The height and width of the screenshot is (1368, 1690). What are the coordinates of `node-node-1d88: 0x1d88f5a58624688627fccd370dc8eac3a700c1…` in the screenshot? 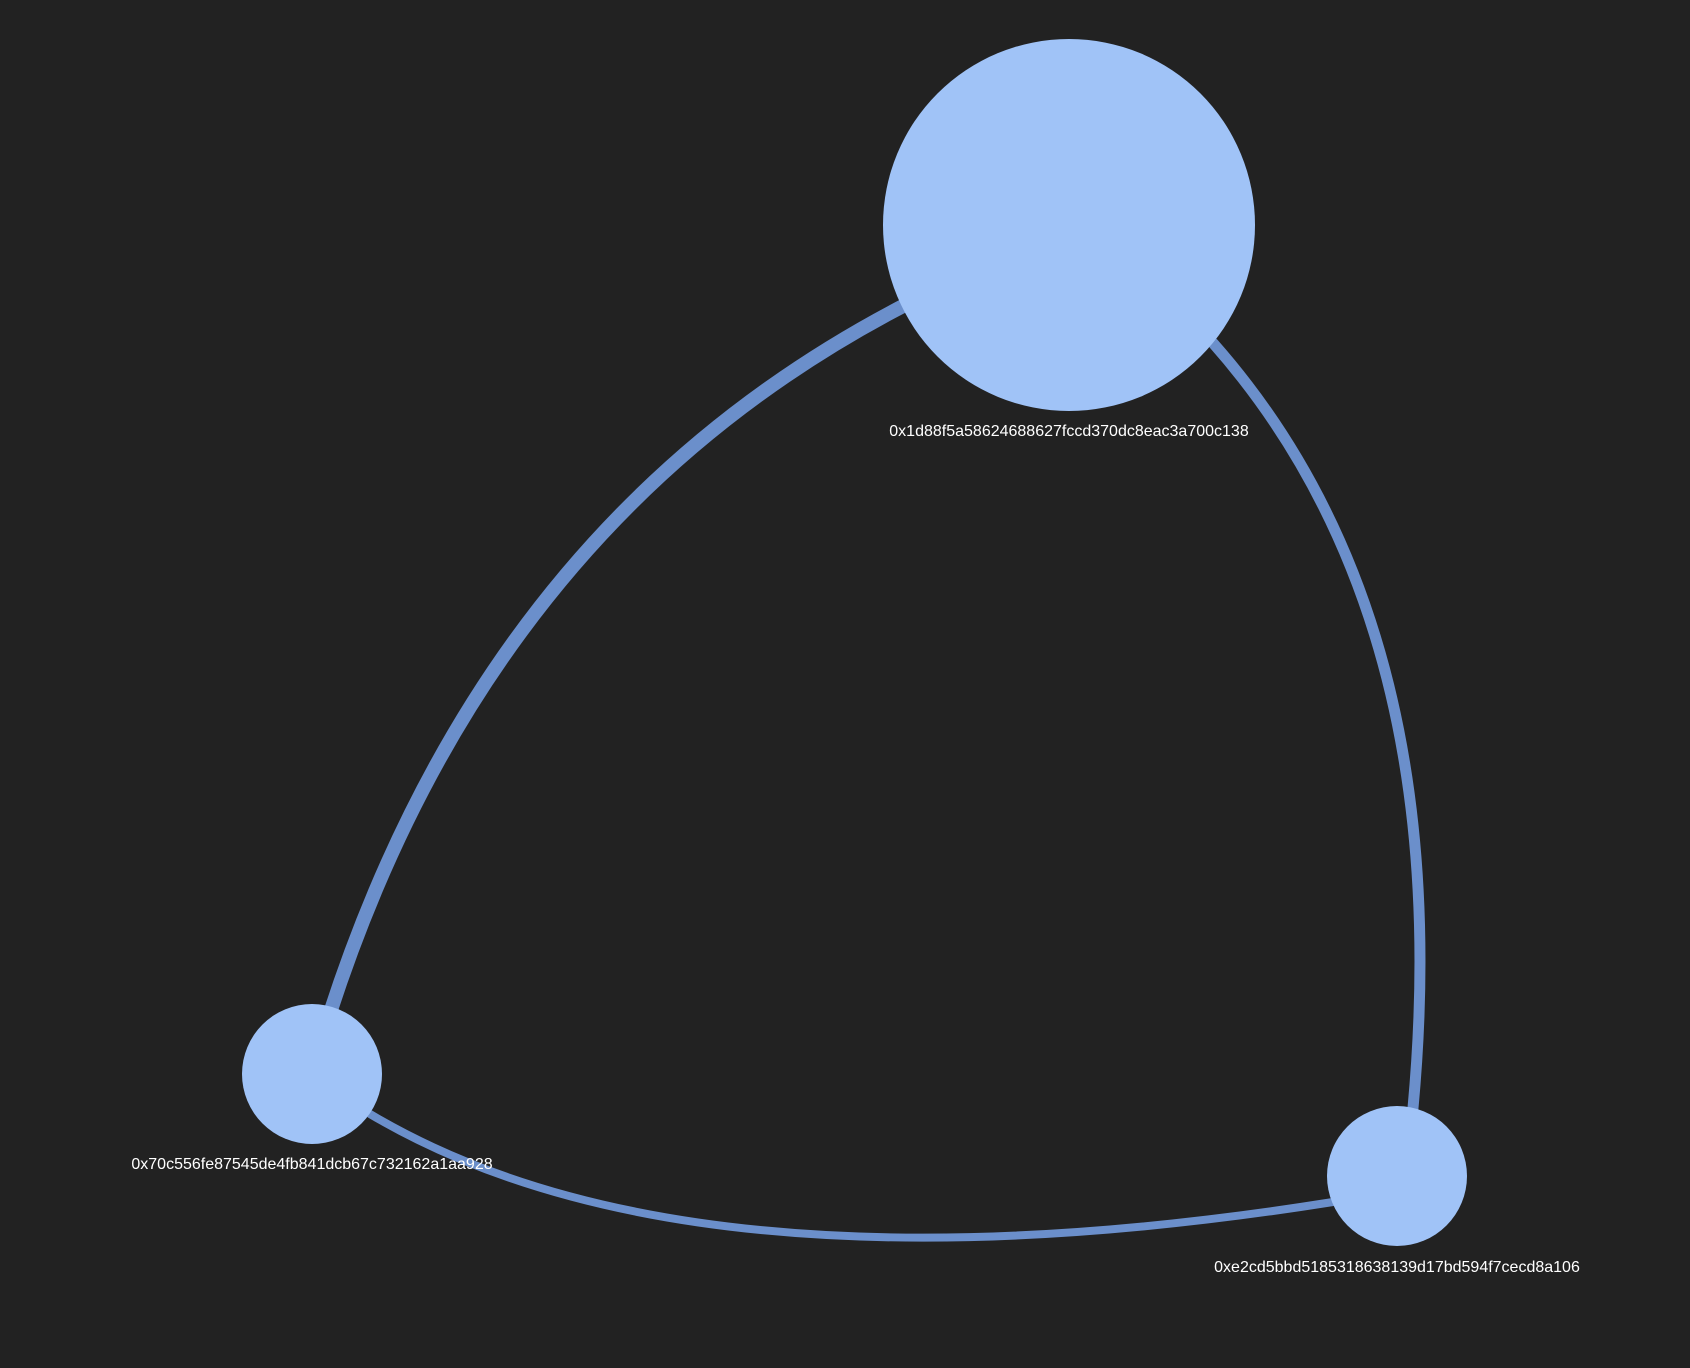 It's located at (1069, 239).